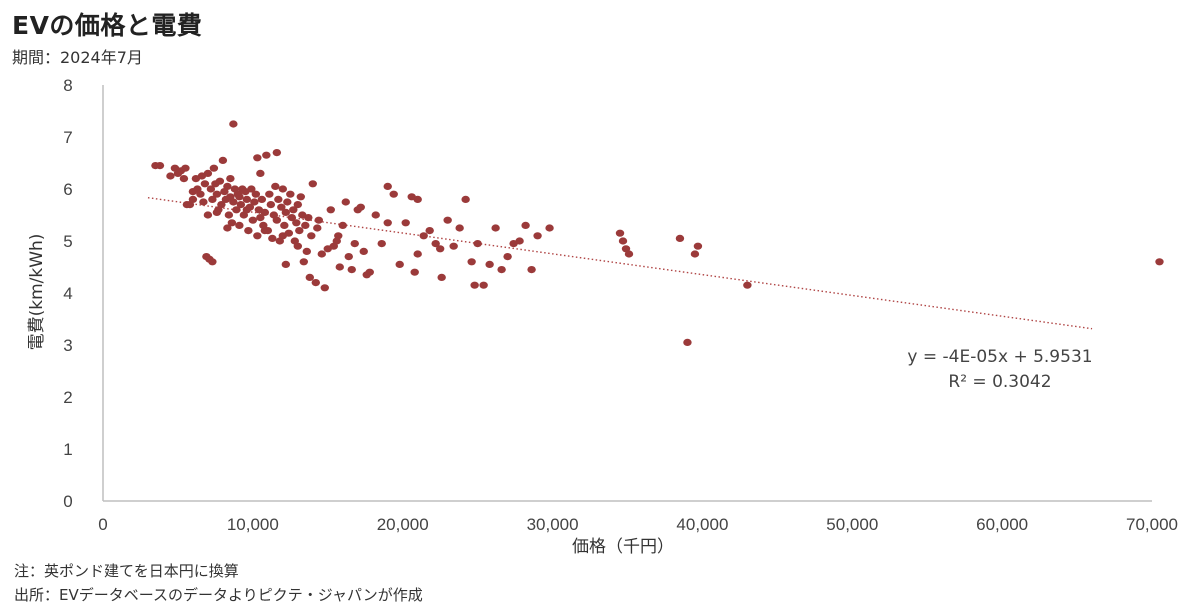 This screenshot has width=1192, height=613. Describe the element at coordinates (852, 524) in the screenshot. I see `x-tick-label: 50,000` at that location.